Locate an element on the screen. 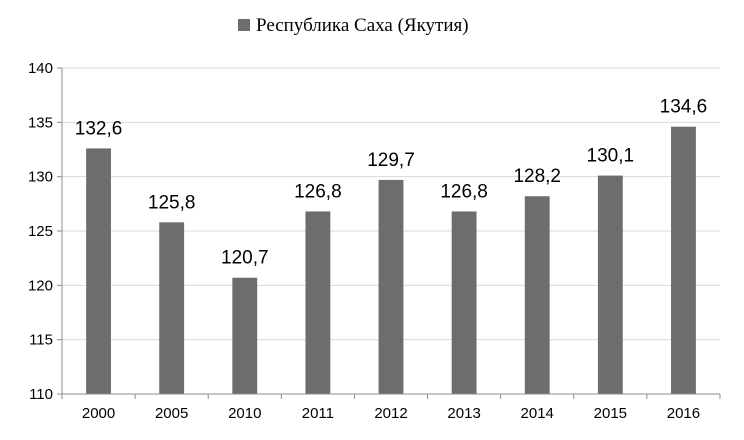 The image size is (744, 440). x-tick-label: 2005 is located at coordinates (171, 413).